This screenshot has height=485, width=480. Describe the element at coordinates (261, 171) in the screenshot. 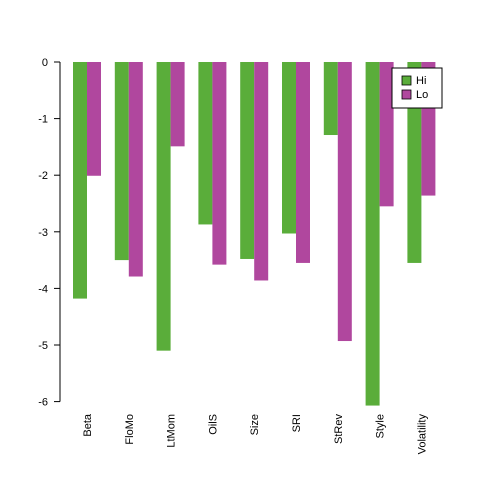

I see `bar-lo-size` at that location.